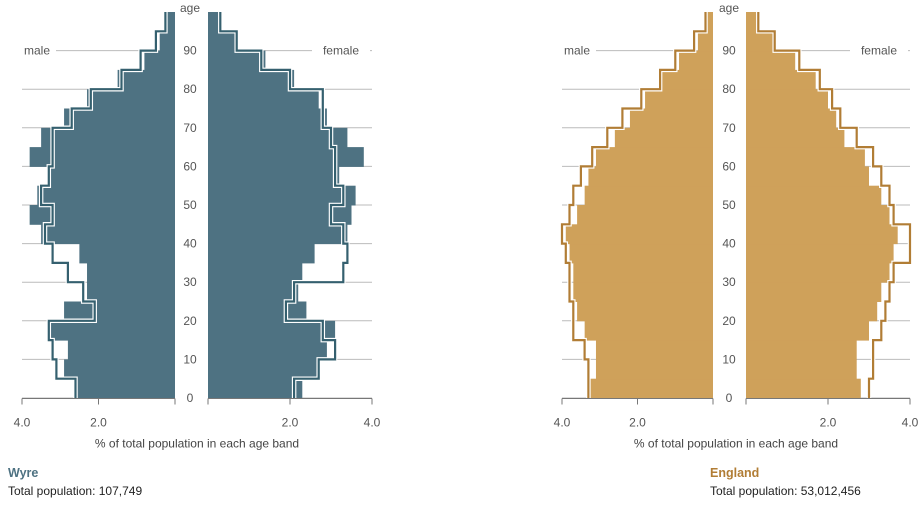 The image size is (924, 511). I want to click on age-tick-label: 10, so click(190, 359).